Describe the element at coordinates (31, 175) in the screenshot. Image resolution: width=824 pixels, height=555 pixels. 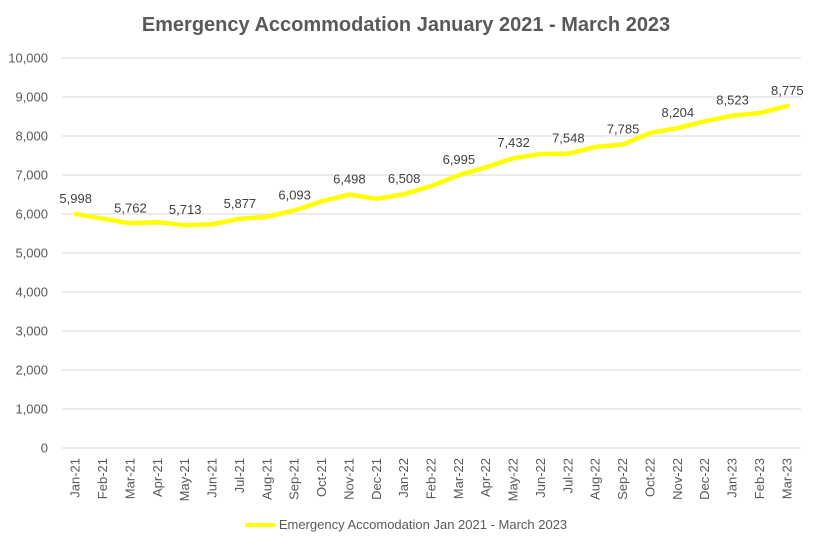
I see `y-tick-label: 7,000` at that location.